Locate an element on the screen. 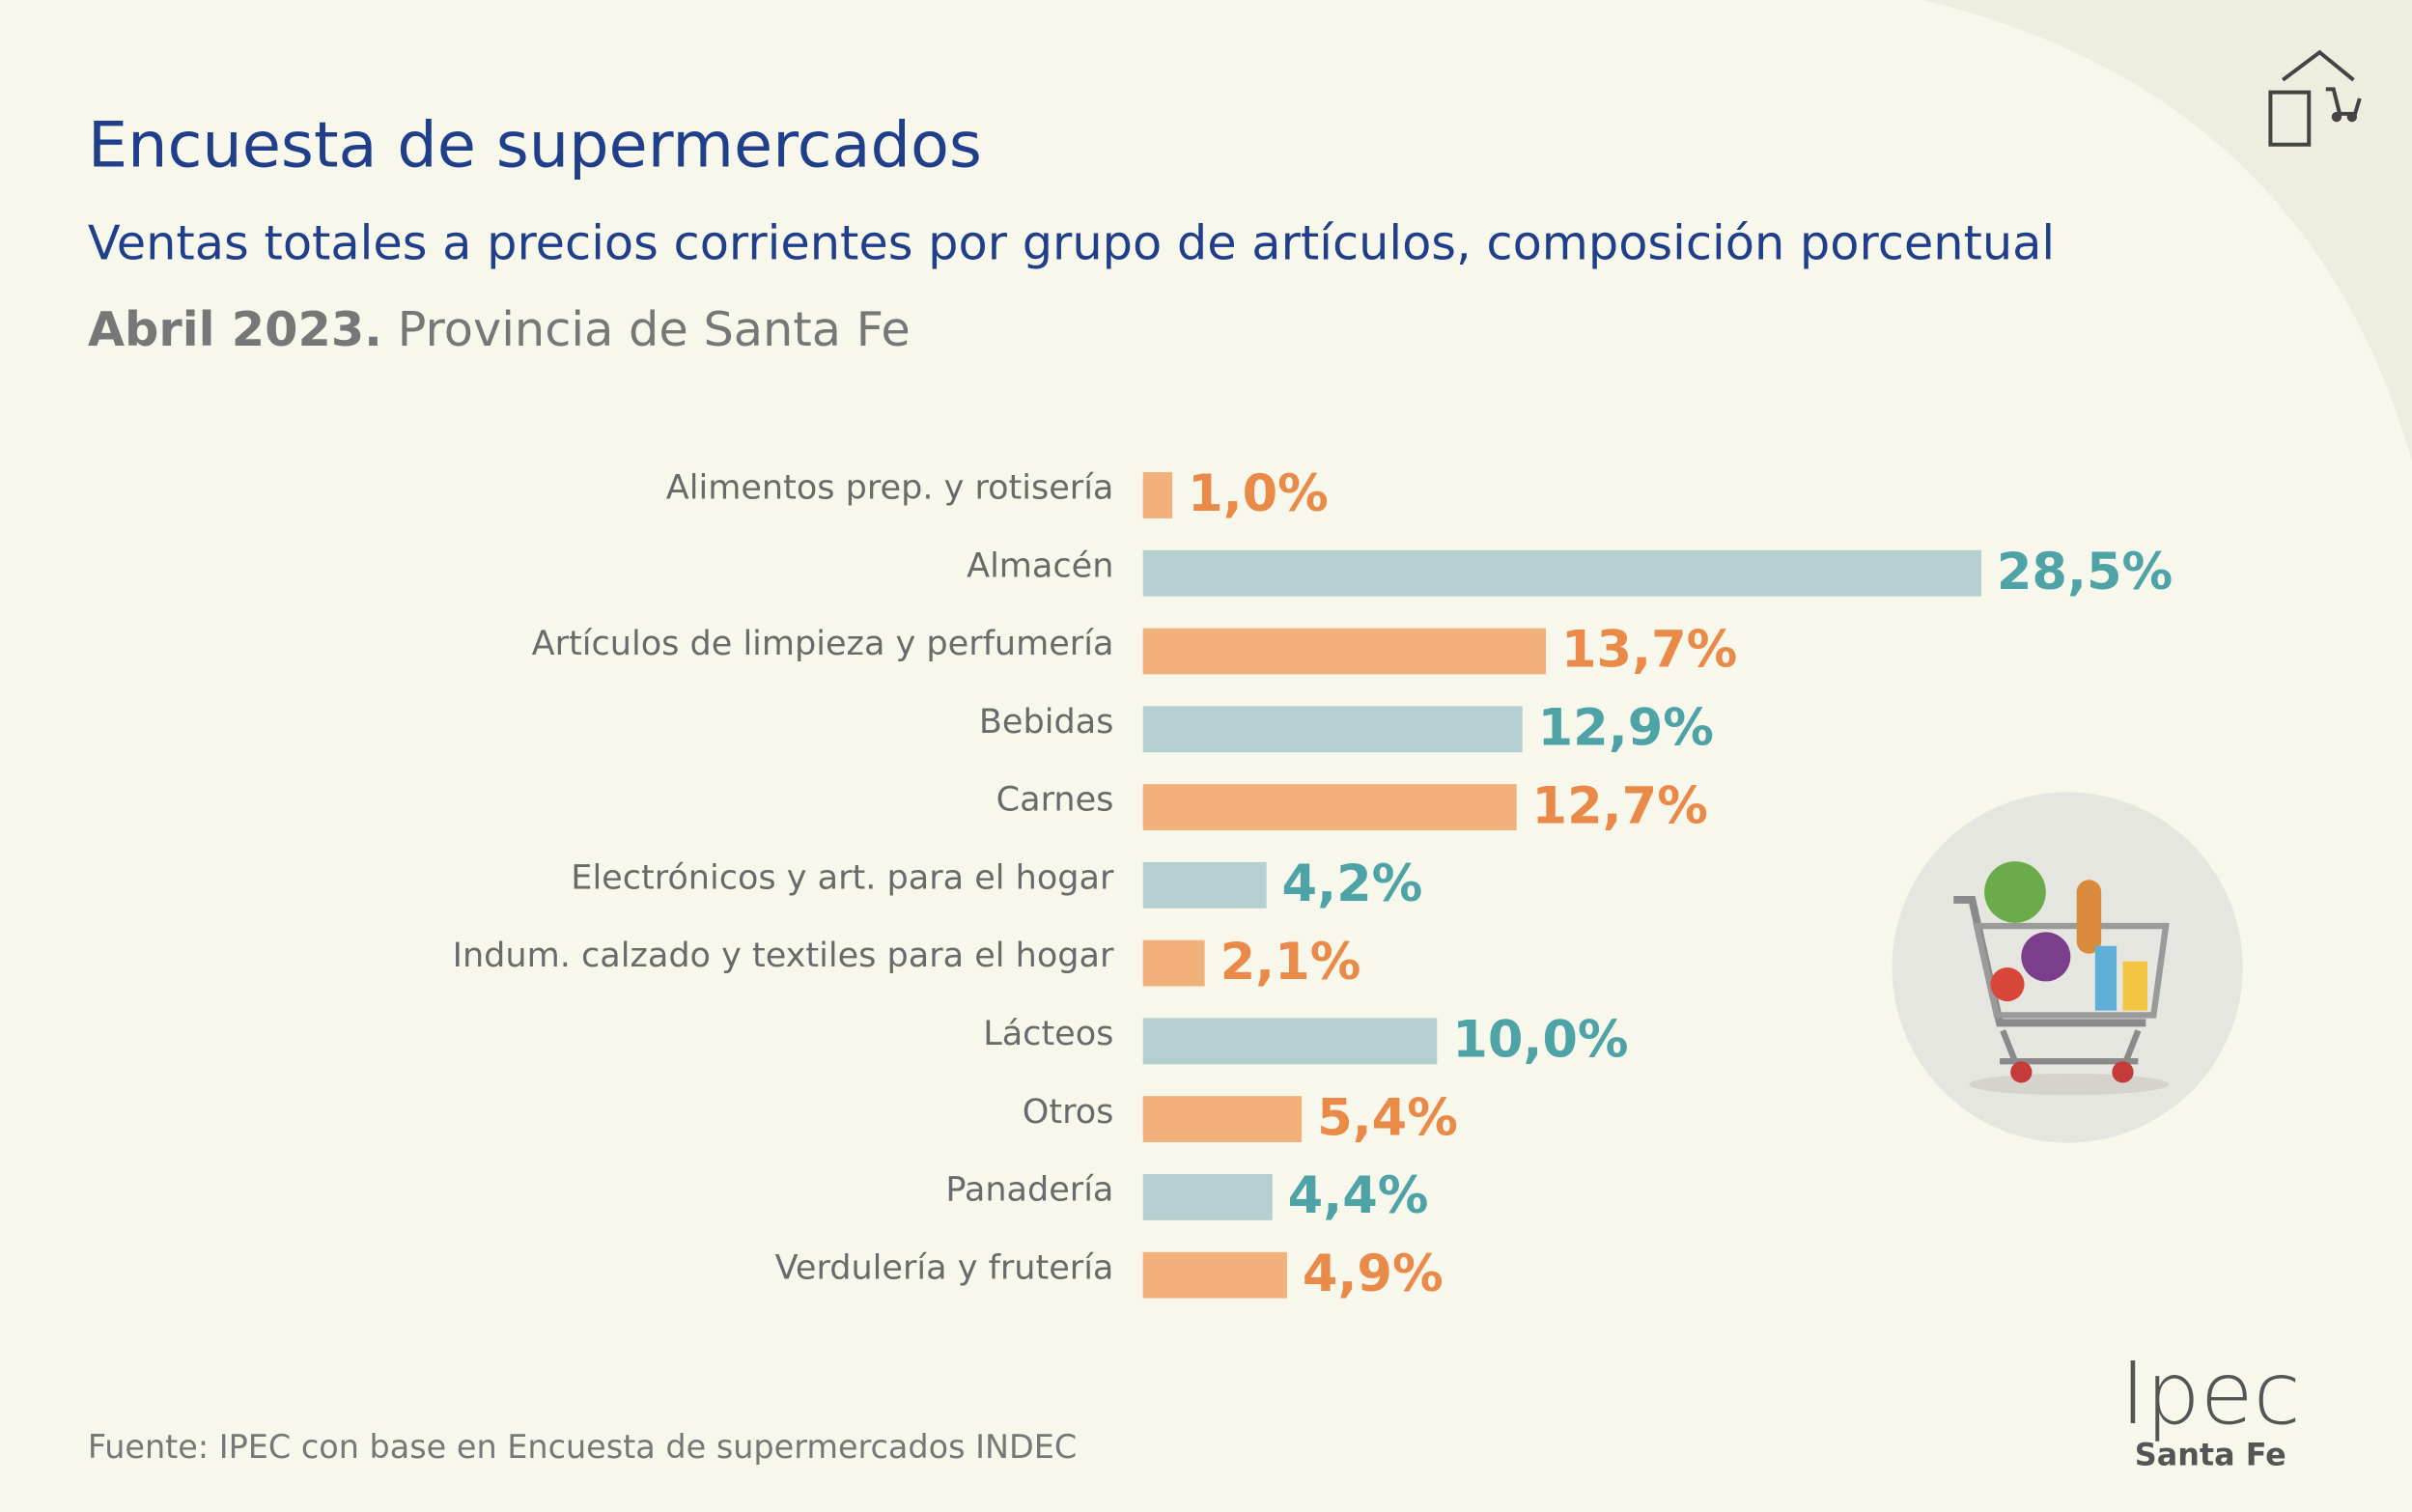 This screenshot has height=1512, width=2412. value-label: 2,1% is located at coordinates (1290, 963).